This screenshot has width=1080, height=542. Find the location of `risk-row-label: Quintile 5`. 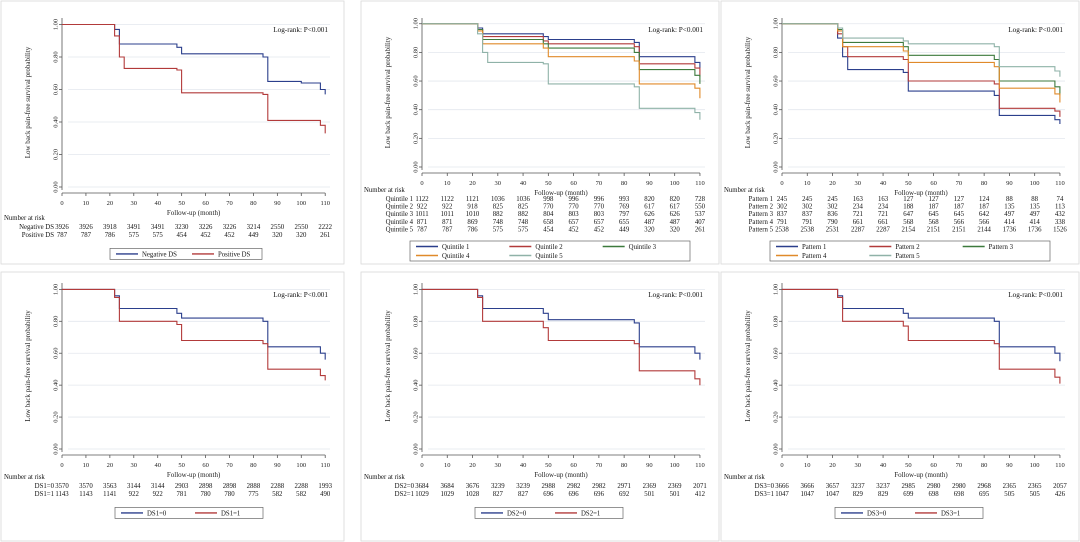

risk-row-label: Quintile 5 is located at coordinates (400, 229).